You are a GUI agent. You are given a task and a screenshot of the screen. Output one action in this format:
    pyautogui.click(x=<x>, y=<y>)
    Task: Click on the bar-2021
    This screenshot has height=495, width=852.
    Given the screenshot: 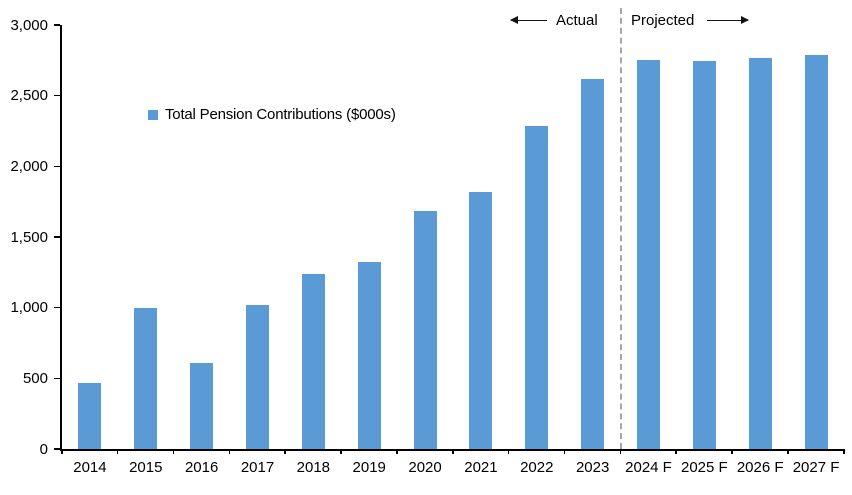 What is the action you would take?
    pyautogui.click(x=481, y=320)
    